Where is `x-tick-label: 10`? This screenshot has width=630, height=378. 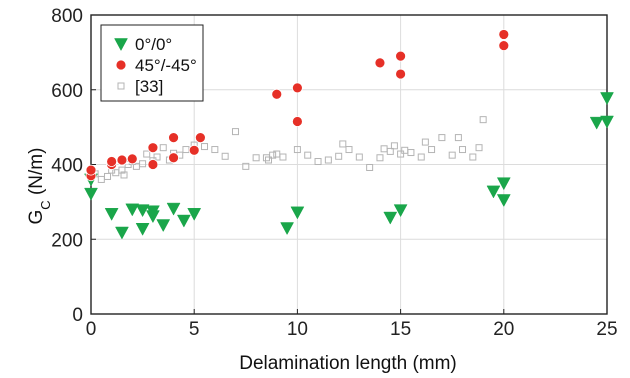 x-tick-label: 10 is located at coordinates (297, 329).